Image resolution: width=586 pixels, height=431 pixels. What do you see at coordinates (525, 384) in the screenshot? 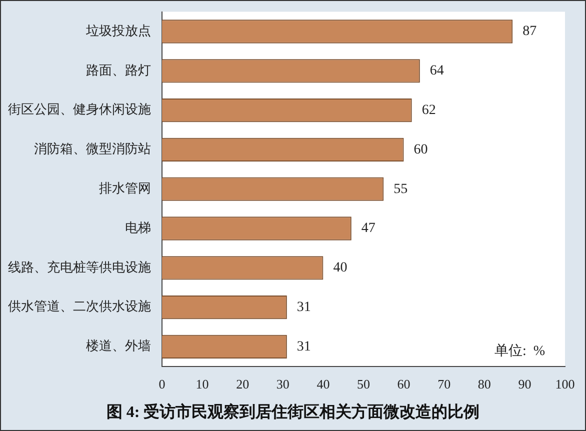
I see `x-tick-label: 90` at bounding box center [525, 384].